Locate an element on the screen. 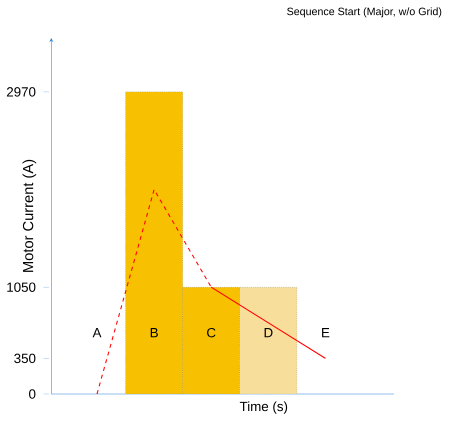  y-tick-label: 350 is located at coordinates (25, 359).